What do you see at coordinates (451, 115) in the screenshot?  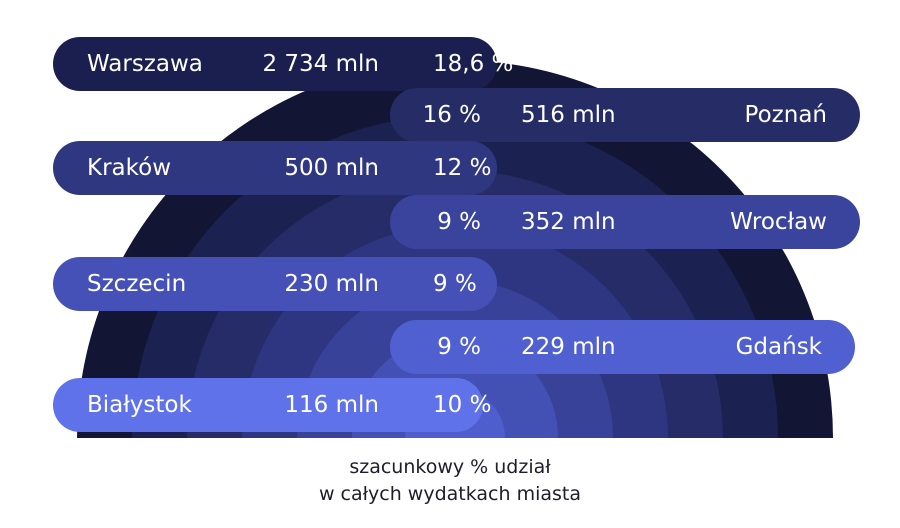 I see `share-label: 16 %` at bounding box center [451, 115].